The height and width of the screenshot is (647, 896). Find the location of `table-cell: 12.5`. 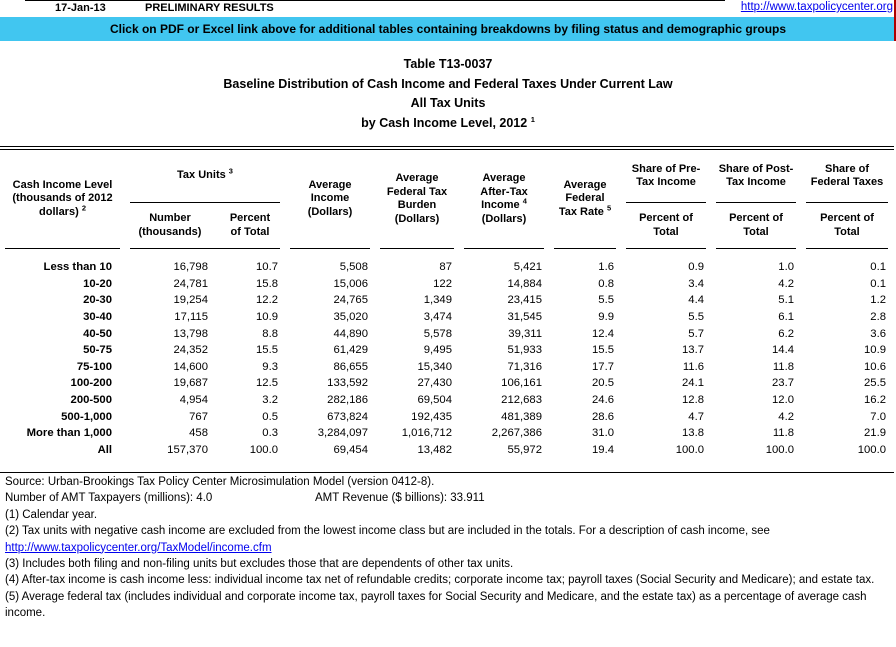

table-cell: 12.5 is located at coordinates (267, 383).